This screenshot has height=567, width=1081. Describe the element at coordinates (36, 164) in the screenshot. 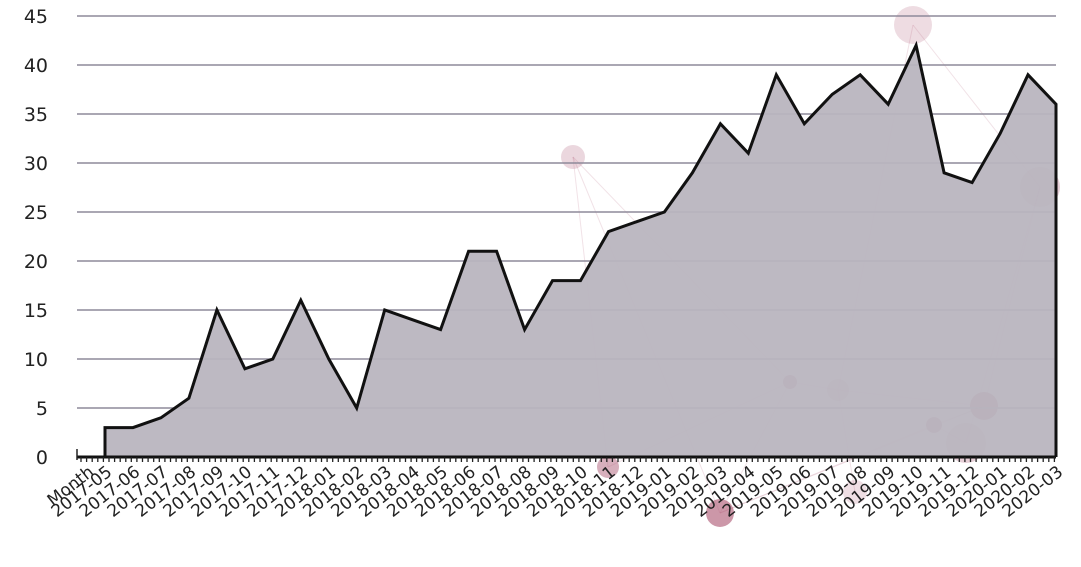

I see `y-tick-label: 30` at that location.